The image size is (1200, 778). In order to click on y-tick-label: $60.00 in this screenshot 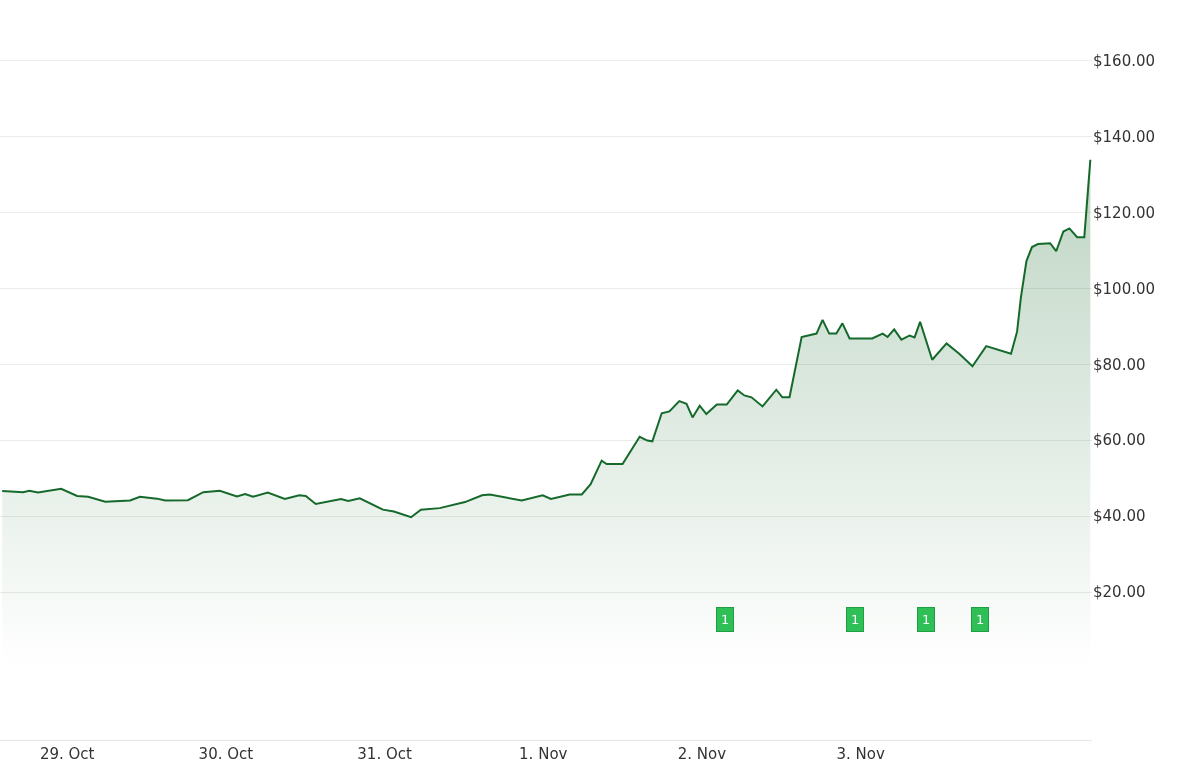, I will do `click(1119, 440)`.